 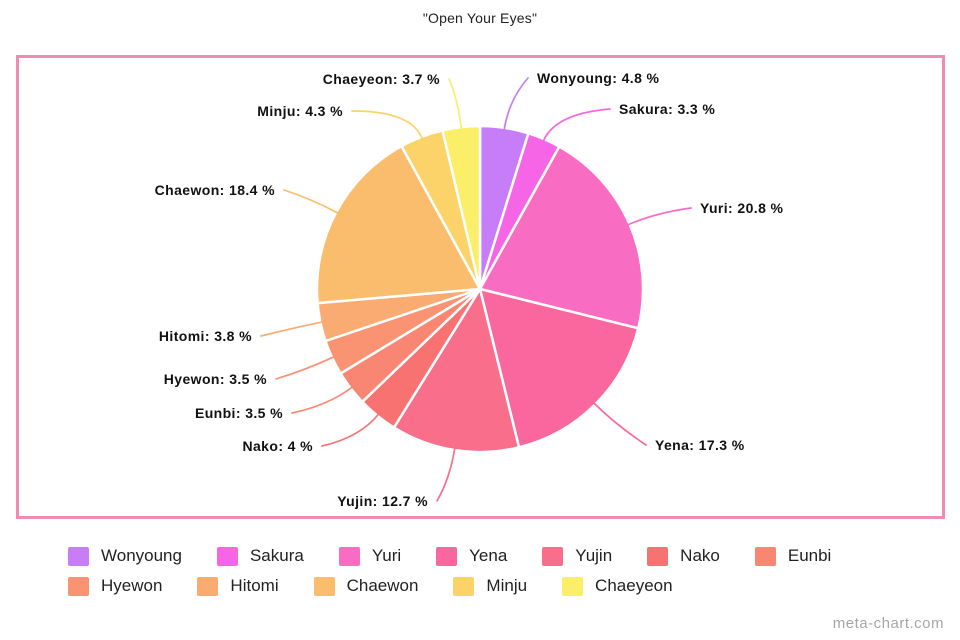 What do you see at coordinates (141, 555) in the screenshot?
I see `legend-label: Wonyoung` at bounding box center [141, 555].